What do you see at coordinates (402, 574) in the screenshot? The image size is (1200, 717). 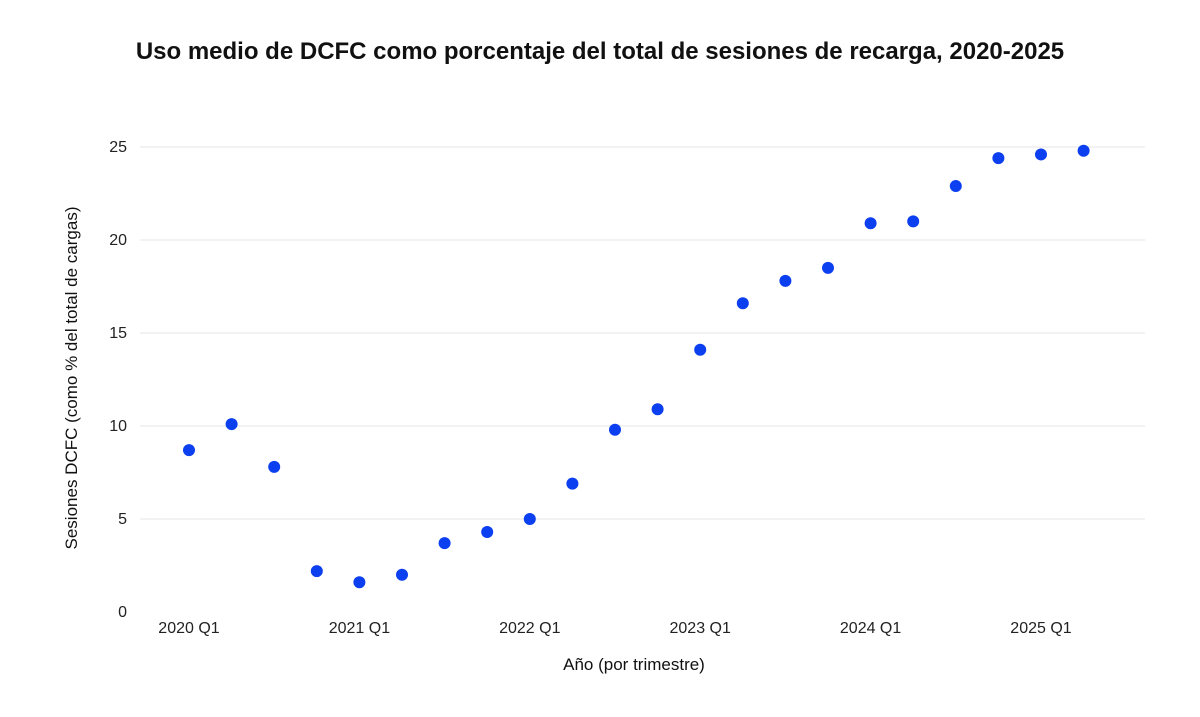 I see `data-point: 2021 Q2: 2` at bounding box center [402, 574].